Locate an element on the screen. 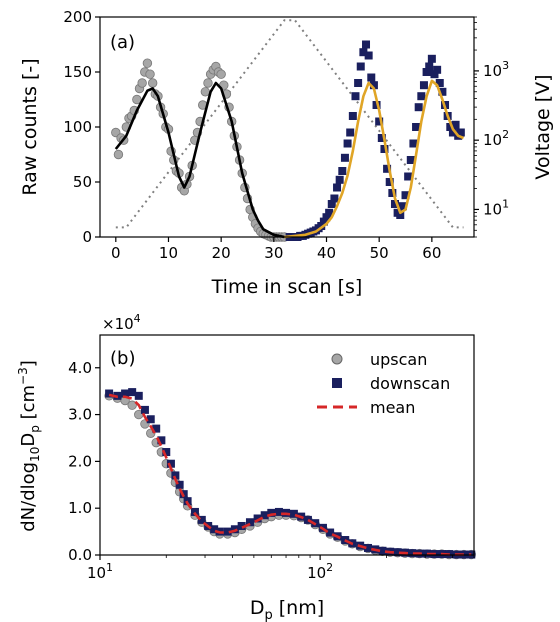 The width and height of the screenshot is (560, 622). a-xtick-label: 30 is located at coordinates (273, 253).